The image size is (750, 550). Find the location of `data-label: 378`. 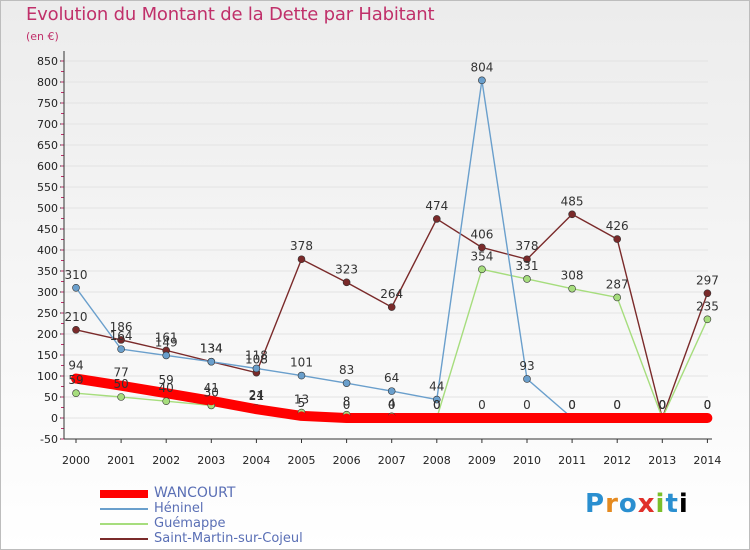

data-label: 378 is located at coordinates (527, 246).